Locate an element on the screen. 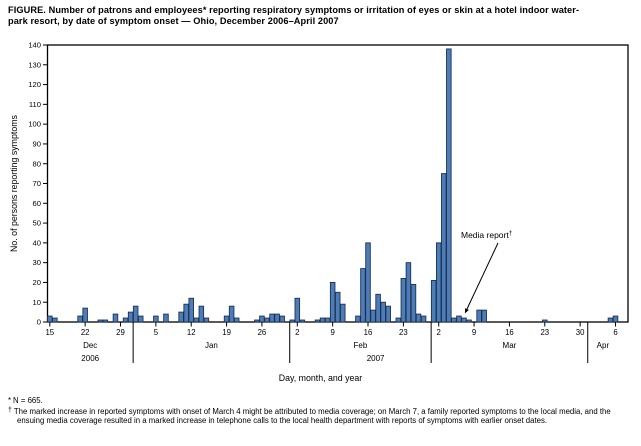 The width and height of the screenshot is (641, 446). y-tick-label: 120 is located at coordinates (34, 84).